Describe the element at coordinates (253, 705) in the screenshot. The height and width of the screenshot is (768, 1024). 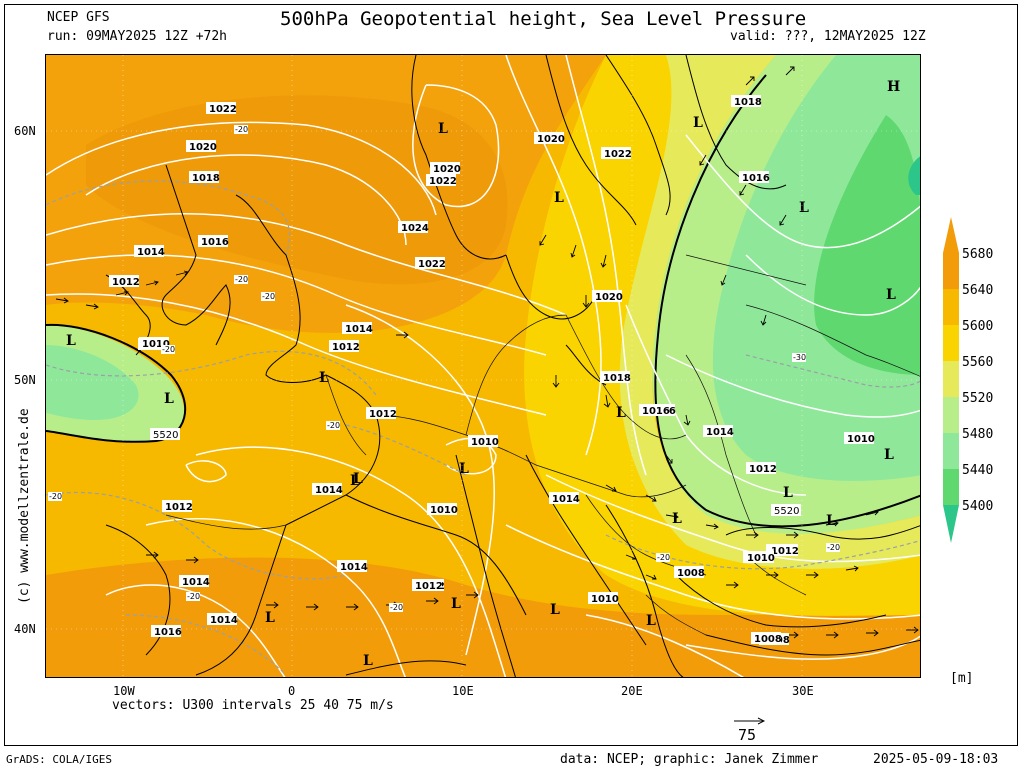
I see `vectors-note: vectors: U300 intervals 25 40 75 m/s` at that location.